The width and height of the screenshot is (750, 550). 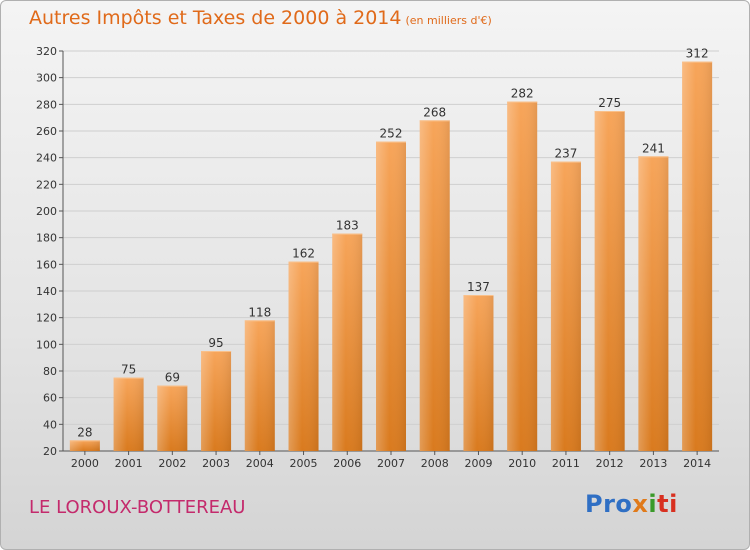 What do you see at coordinates (697, 54) in the screenshot?
I see `data-label: 312` at bounding box center [697, 54].